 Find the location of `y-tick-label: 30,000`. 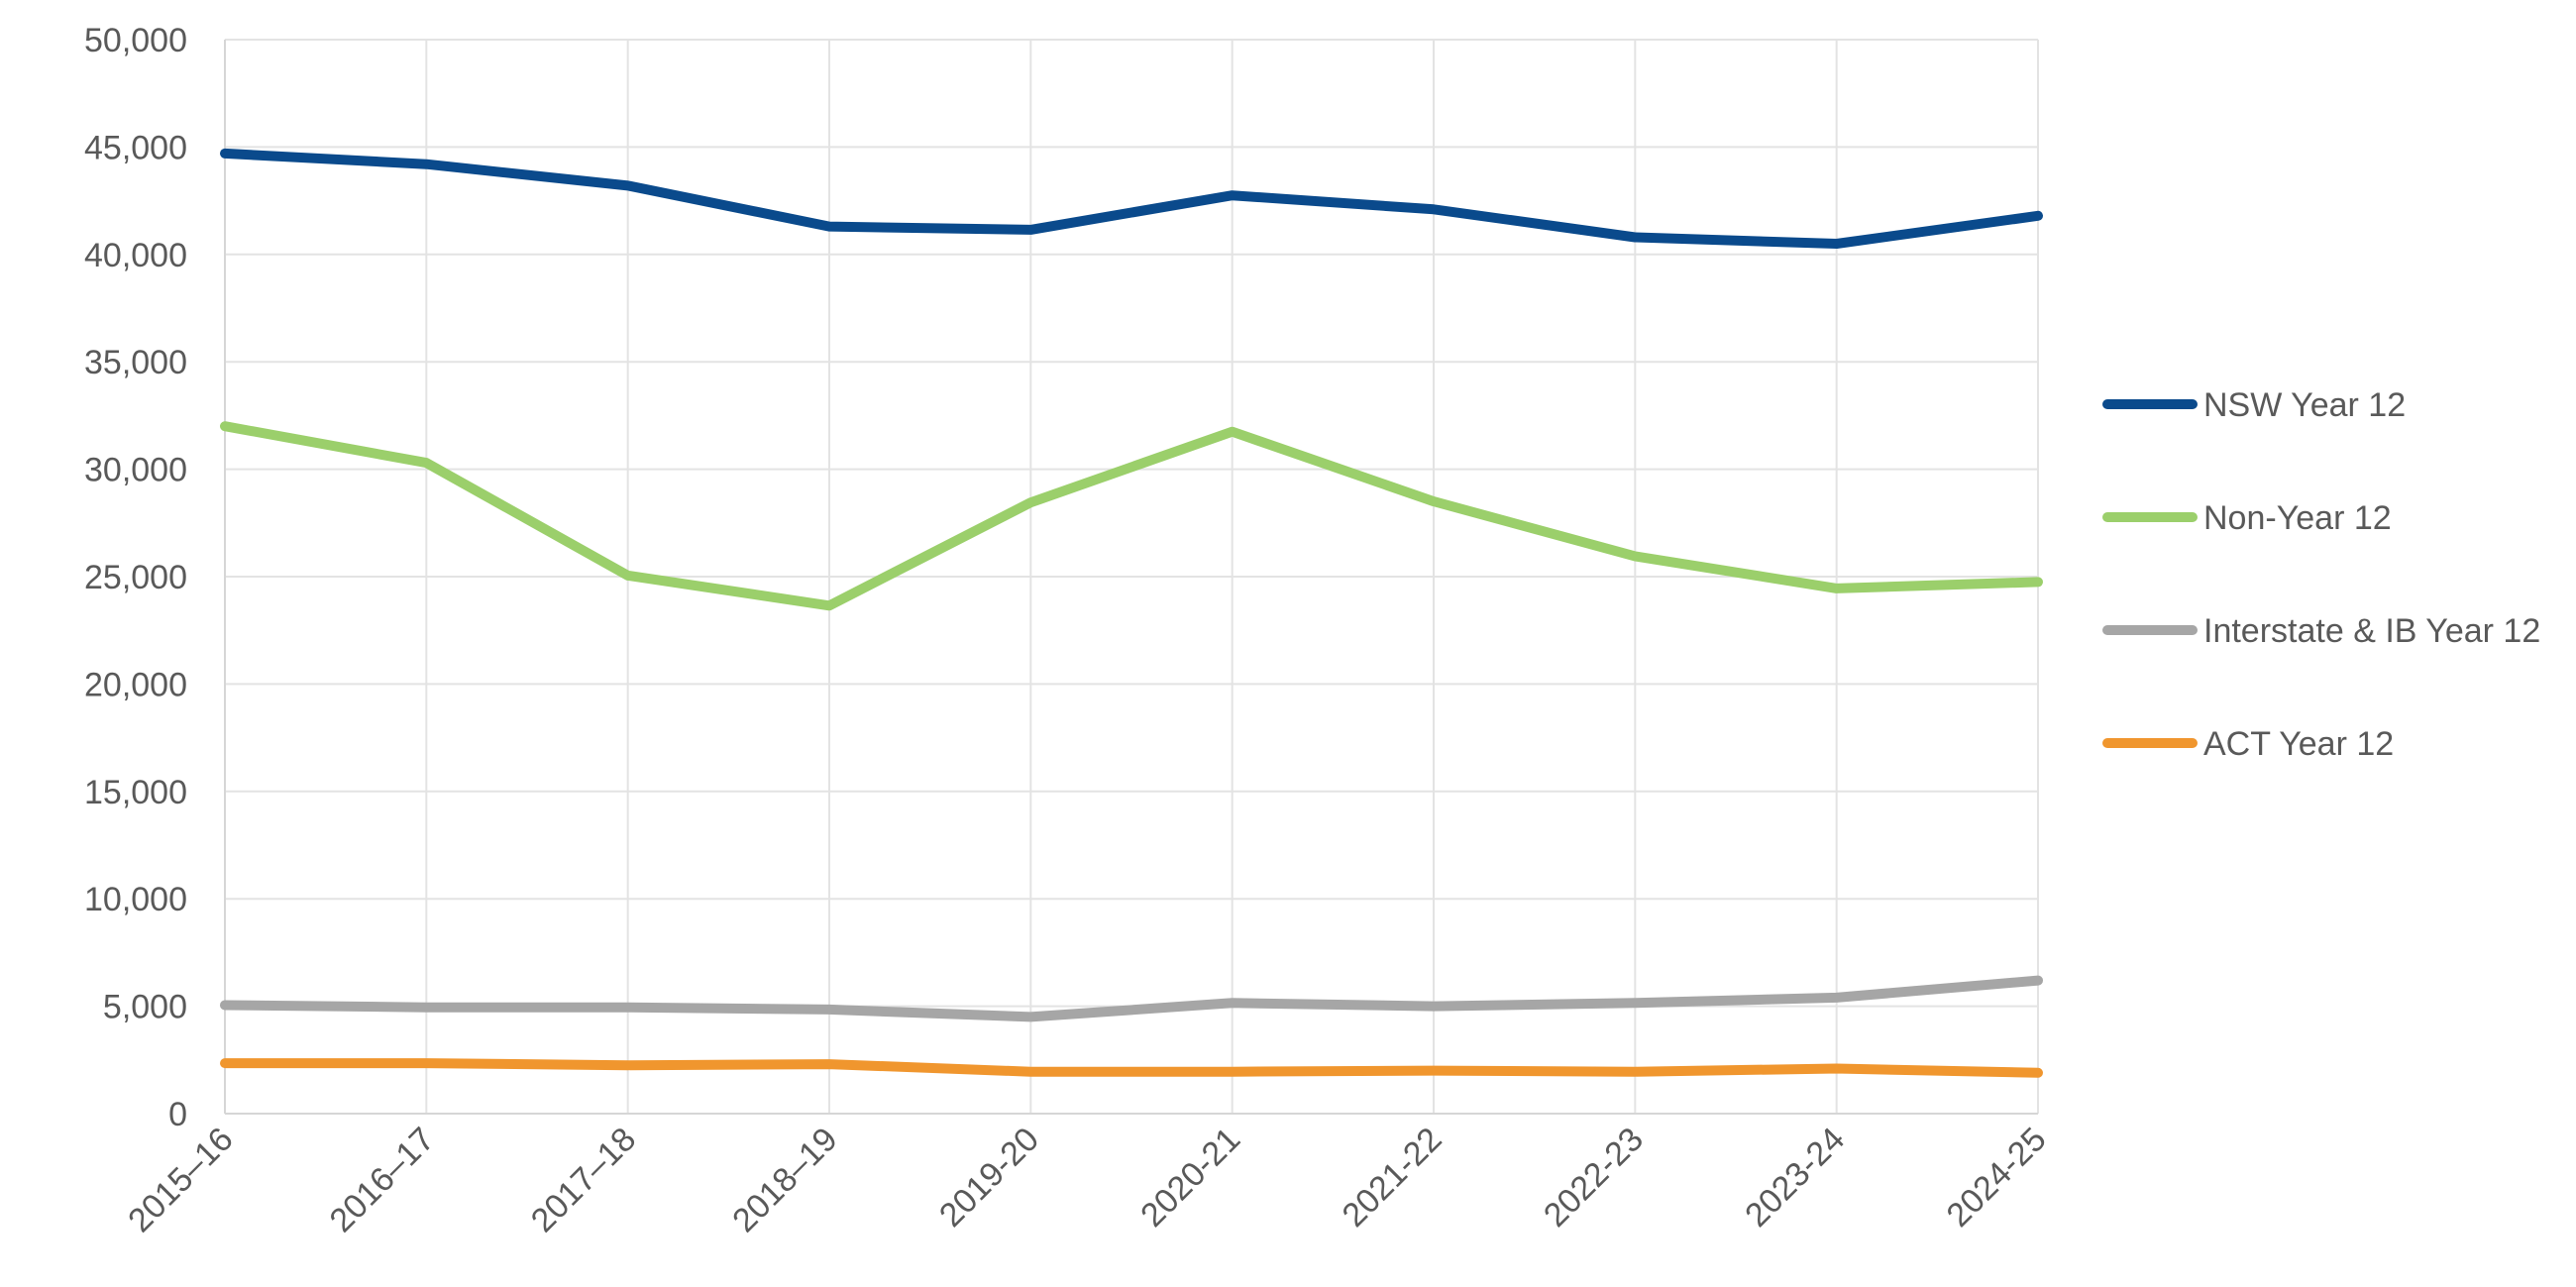

y-tick-label: 30,000 is located at coordinates (135, 470).